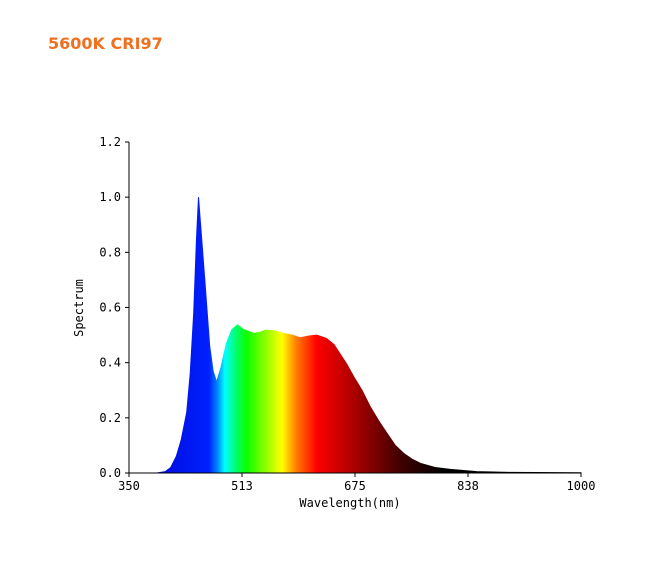  I want to click on x-axis-label: Wavelength(nm), so click(349, 503).